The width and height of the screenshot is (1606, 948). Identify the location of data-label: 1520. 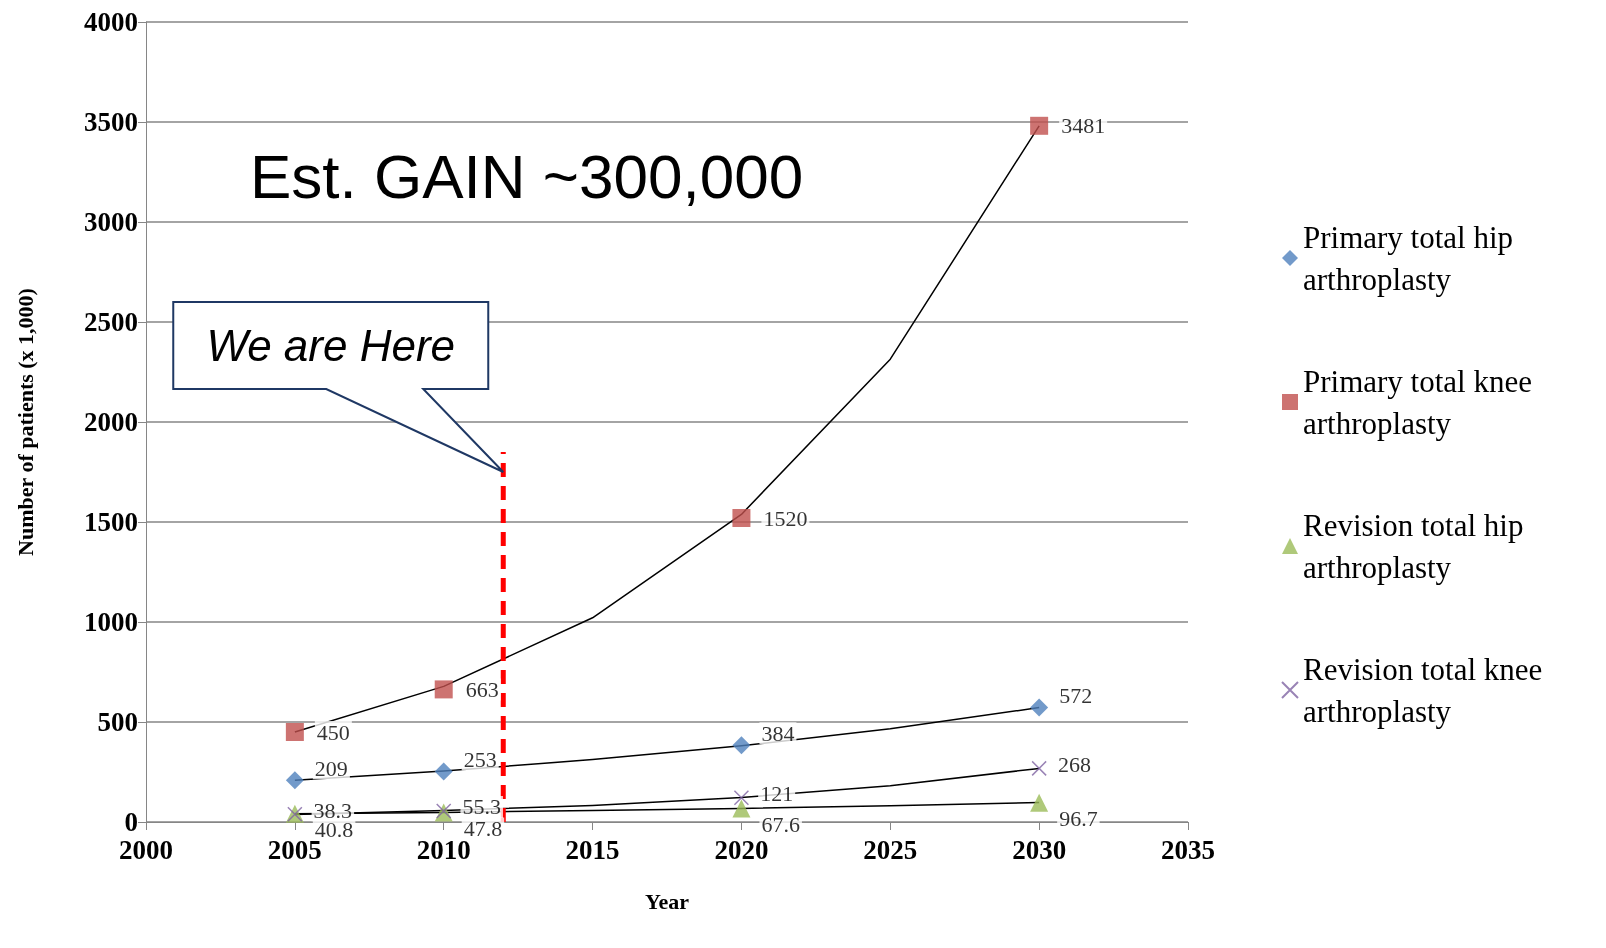
(785, 518).